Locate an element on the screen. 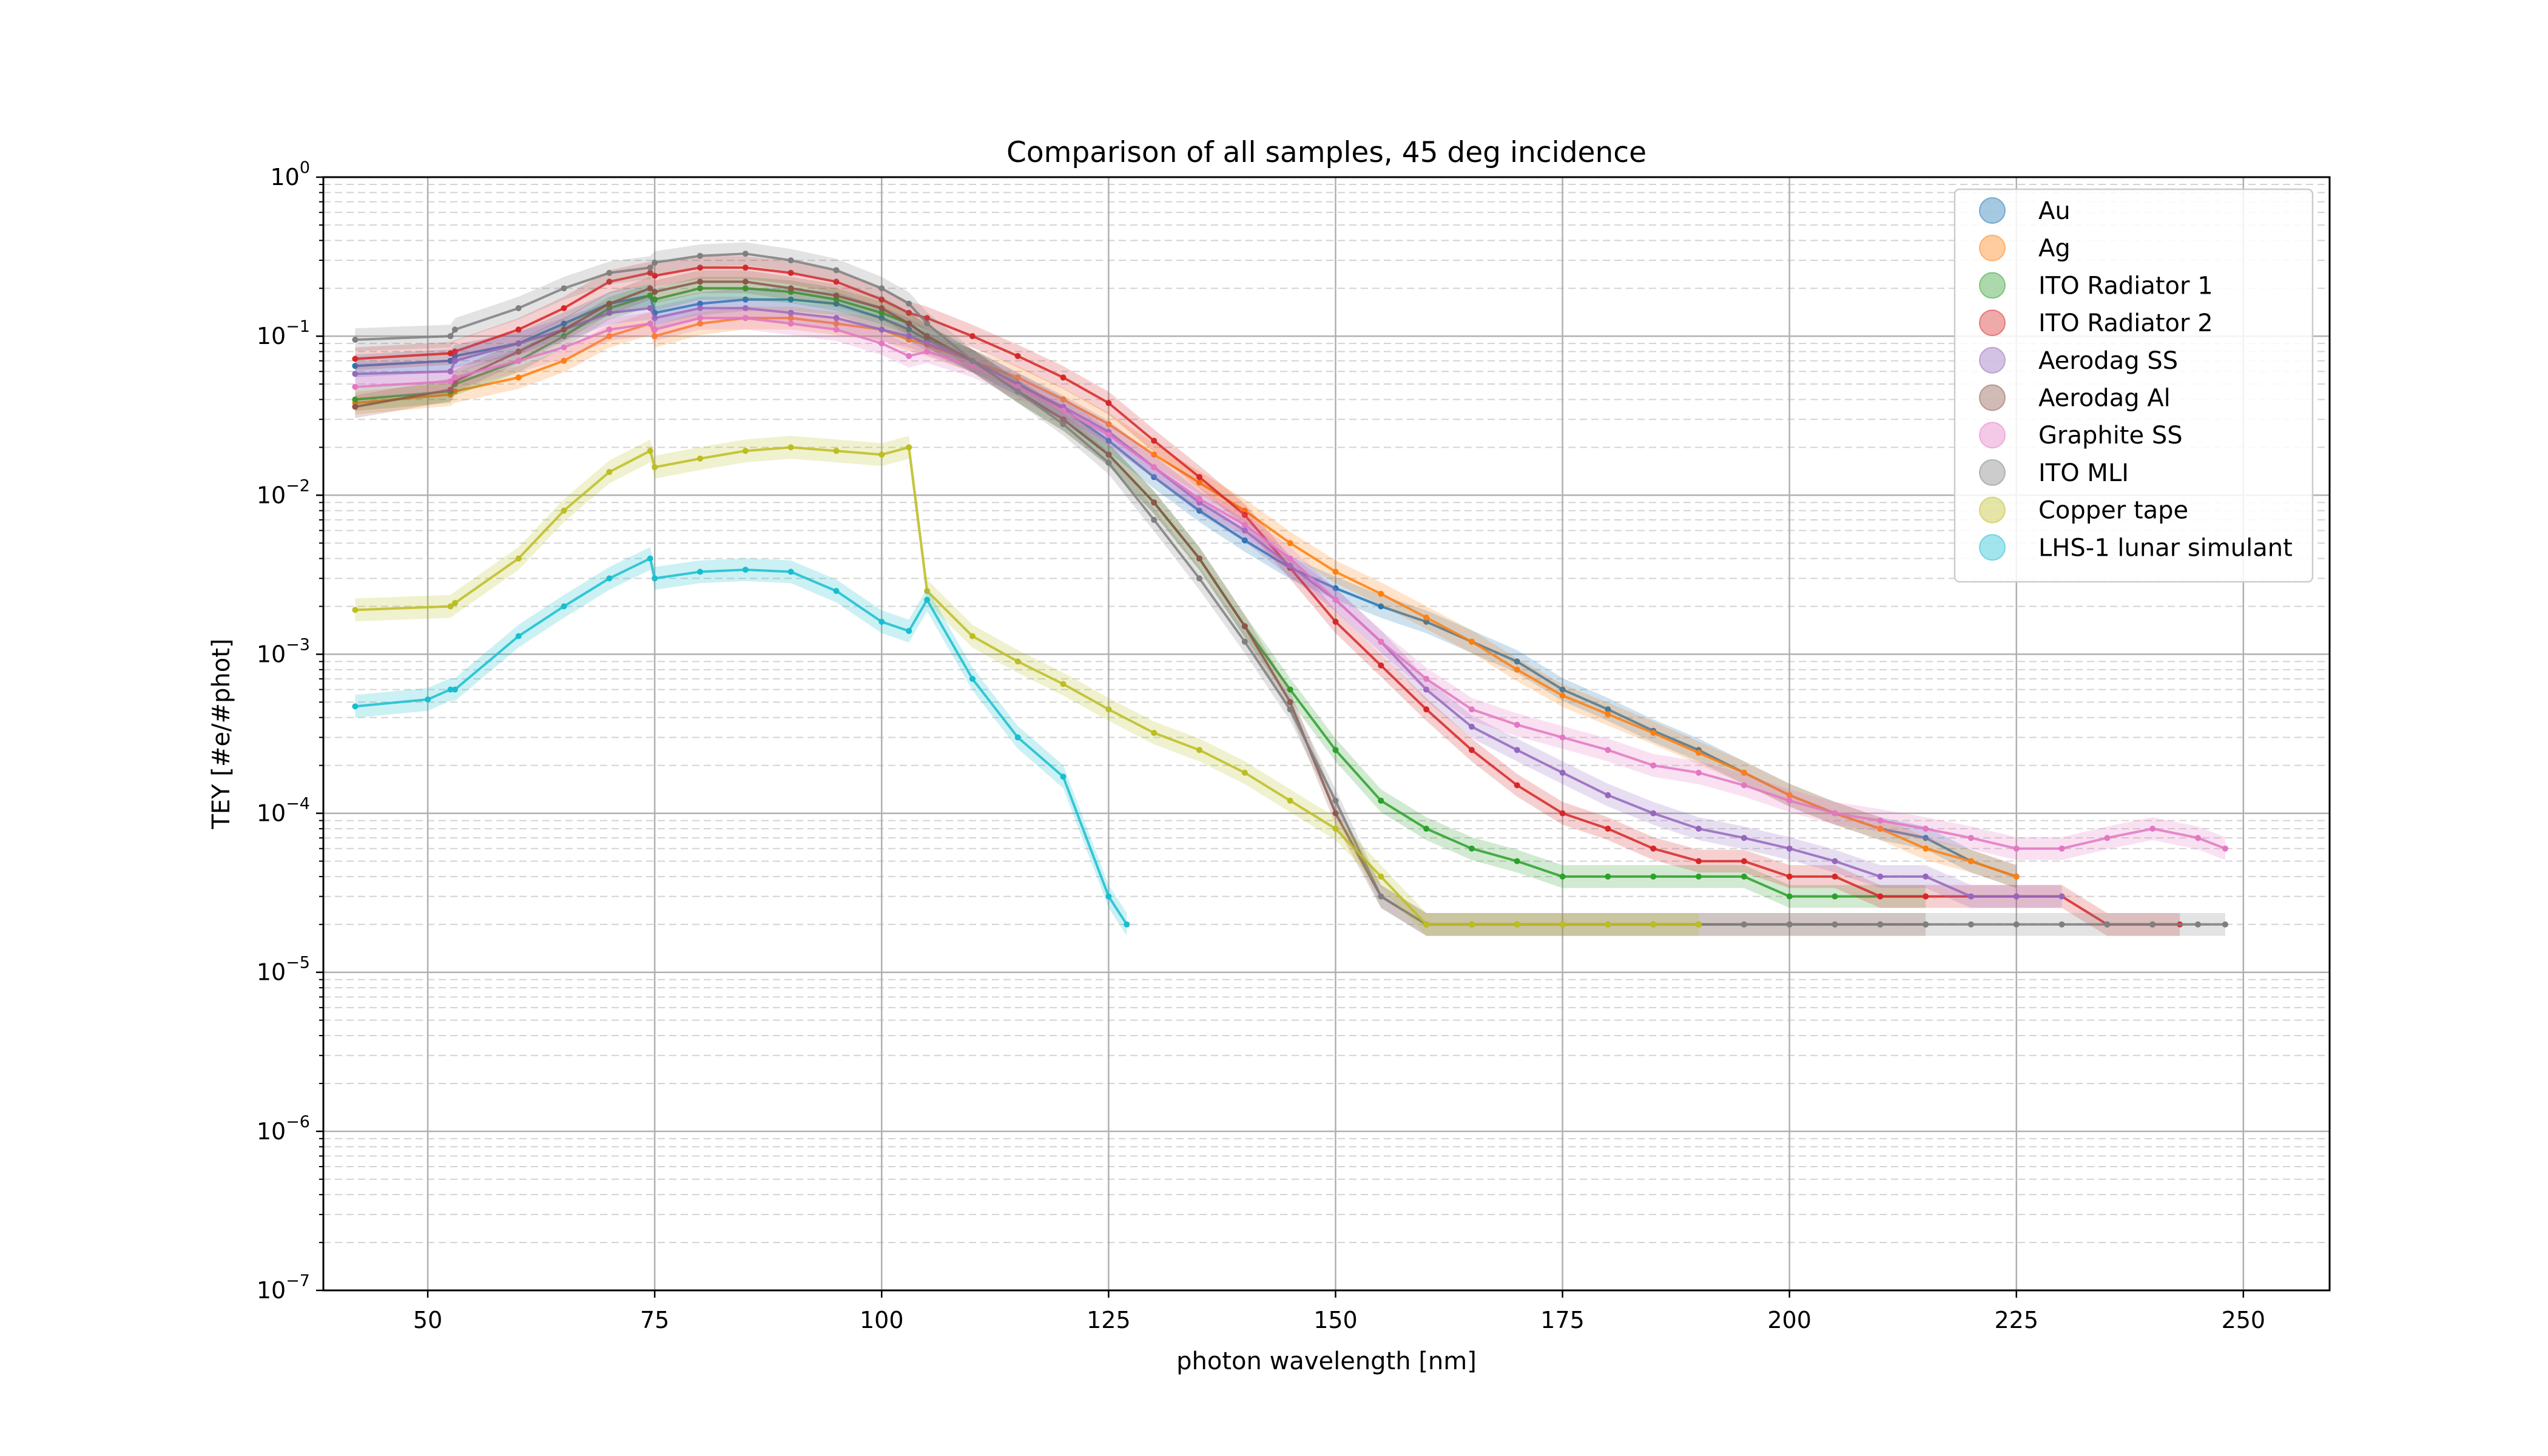 This screenshot has height=1456, width=2548. x-tick-label: 125 is located at coordinates (1109, 1320).